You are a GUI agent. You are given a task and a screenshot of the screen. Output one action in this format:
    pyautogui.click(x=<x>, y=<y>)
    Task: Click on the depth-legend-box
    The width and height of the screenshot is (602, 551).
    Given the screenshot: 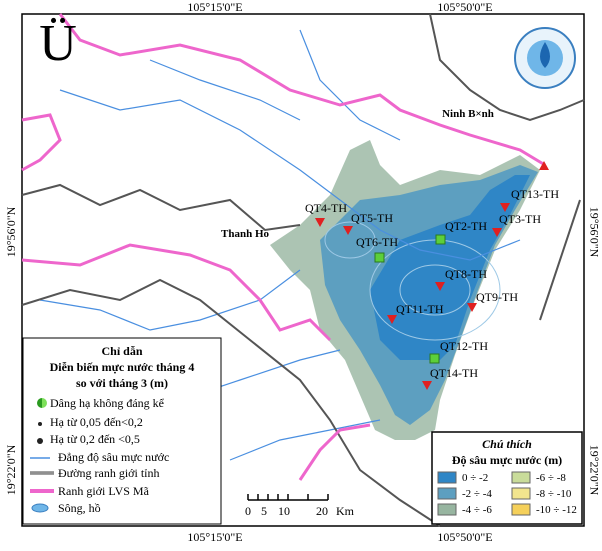 What is the action you would take?
    pyautogui.click(x=507, y=478)
    